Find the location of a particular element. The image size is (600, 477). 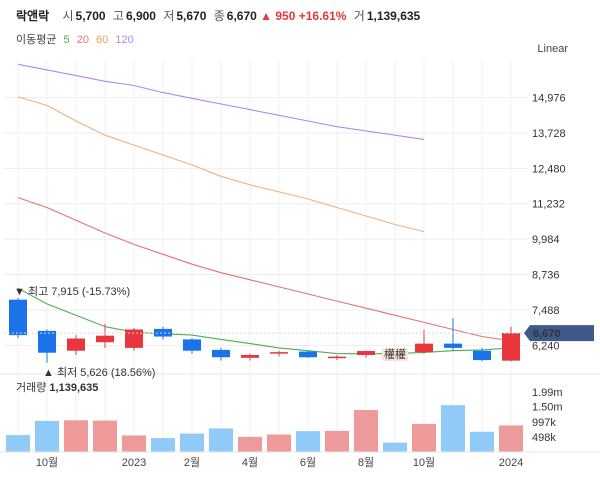

close-label: 종 is located at coordinates (219, 16).